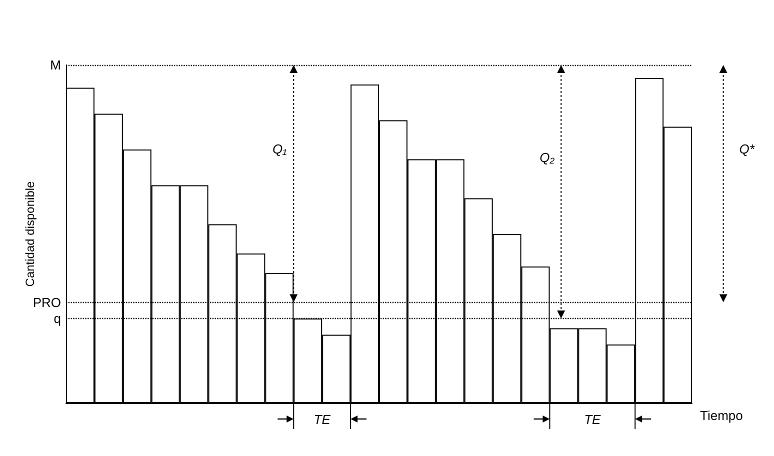  What do you see at coordinates (547, 157) in the screenshot?
I see `annotation: Q₂` at bounding box center [547, 157].